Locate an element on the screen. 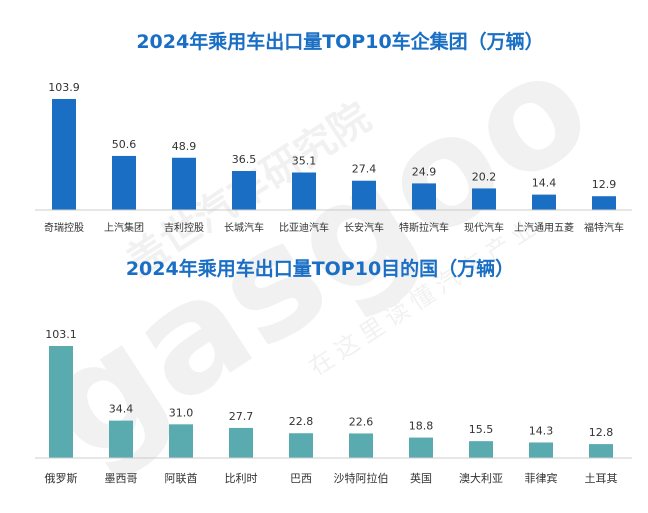  category-label: 长安汽车 is located at coordinates (364, 227).